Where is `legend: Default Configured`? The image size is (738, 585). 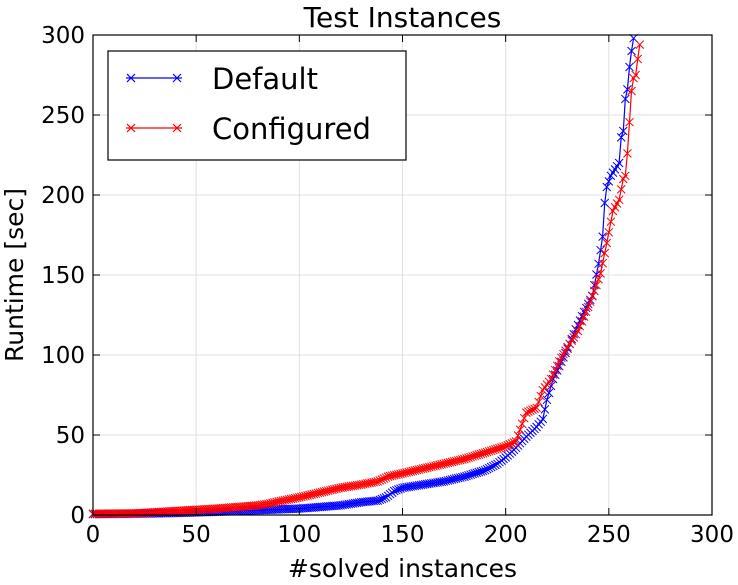
legend: Default Configured is located at coordinates (257, 105).